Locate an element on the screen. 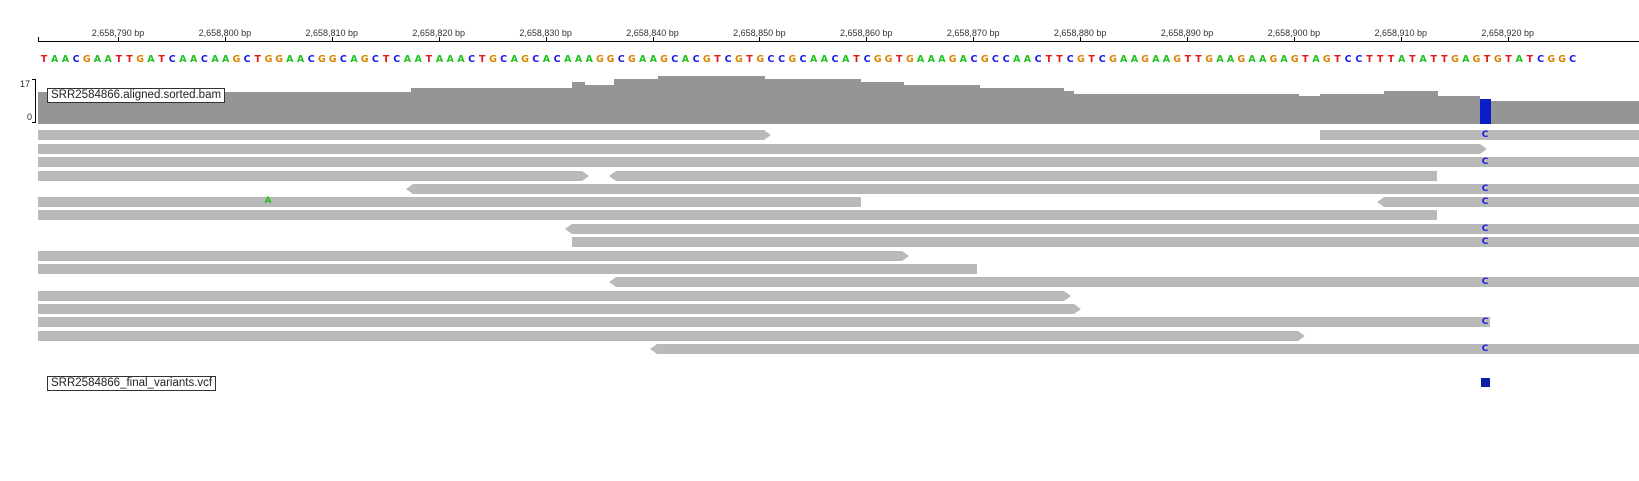 Image resolution: width=1639 pixels, height=481 pixels. ruler-position-label: 2,658,900 bp is located at coordinates (1294, 33).